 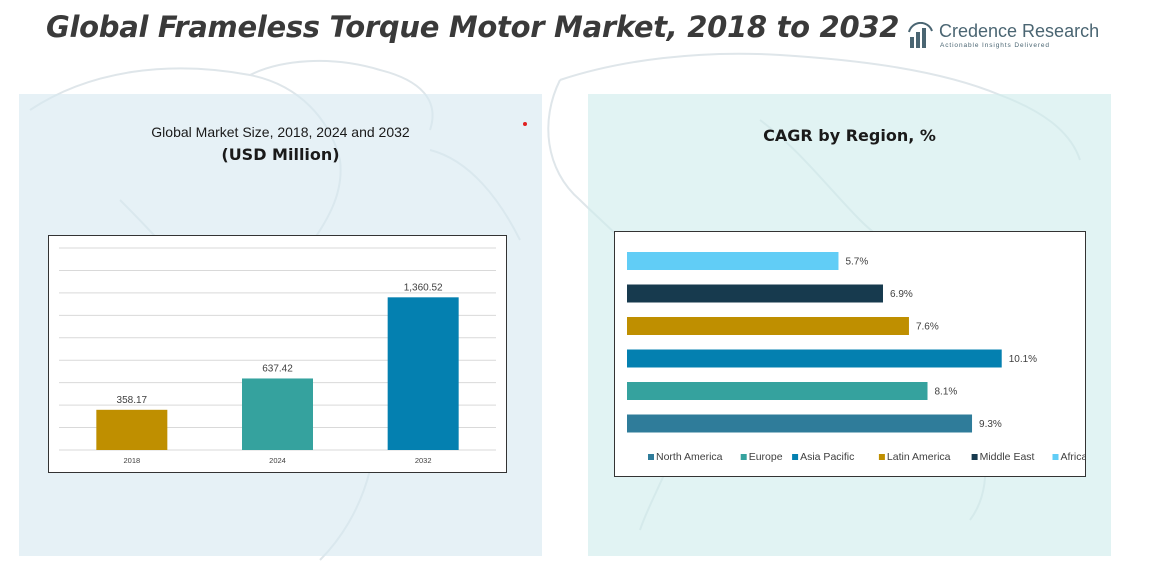 I want to click on bar-europe, so click(x=777, y=391).